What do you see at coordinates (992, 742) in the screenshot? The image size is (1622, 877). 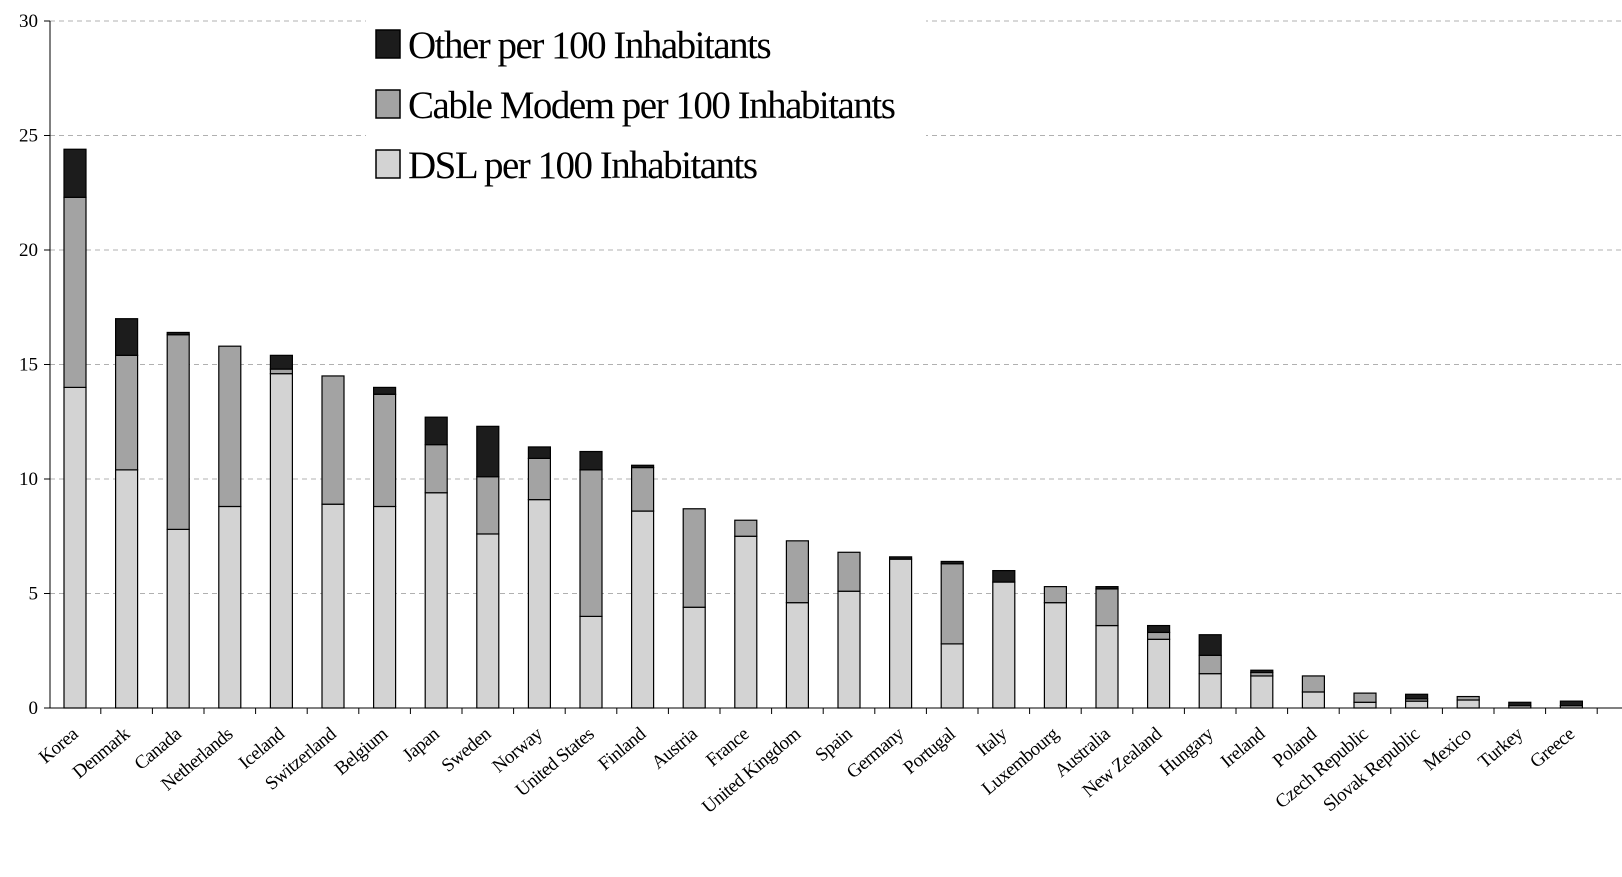 I see `x-category-label: Italy` at bounding box center [992, 742].